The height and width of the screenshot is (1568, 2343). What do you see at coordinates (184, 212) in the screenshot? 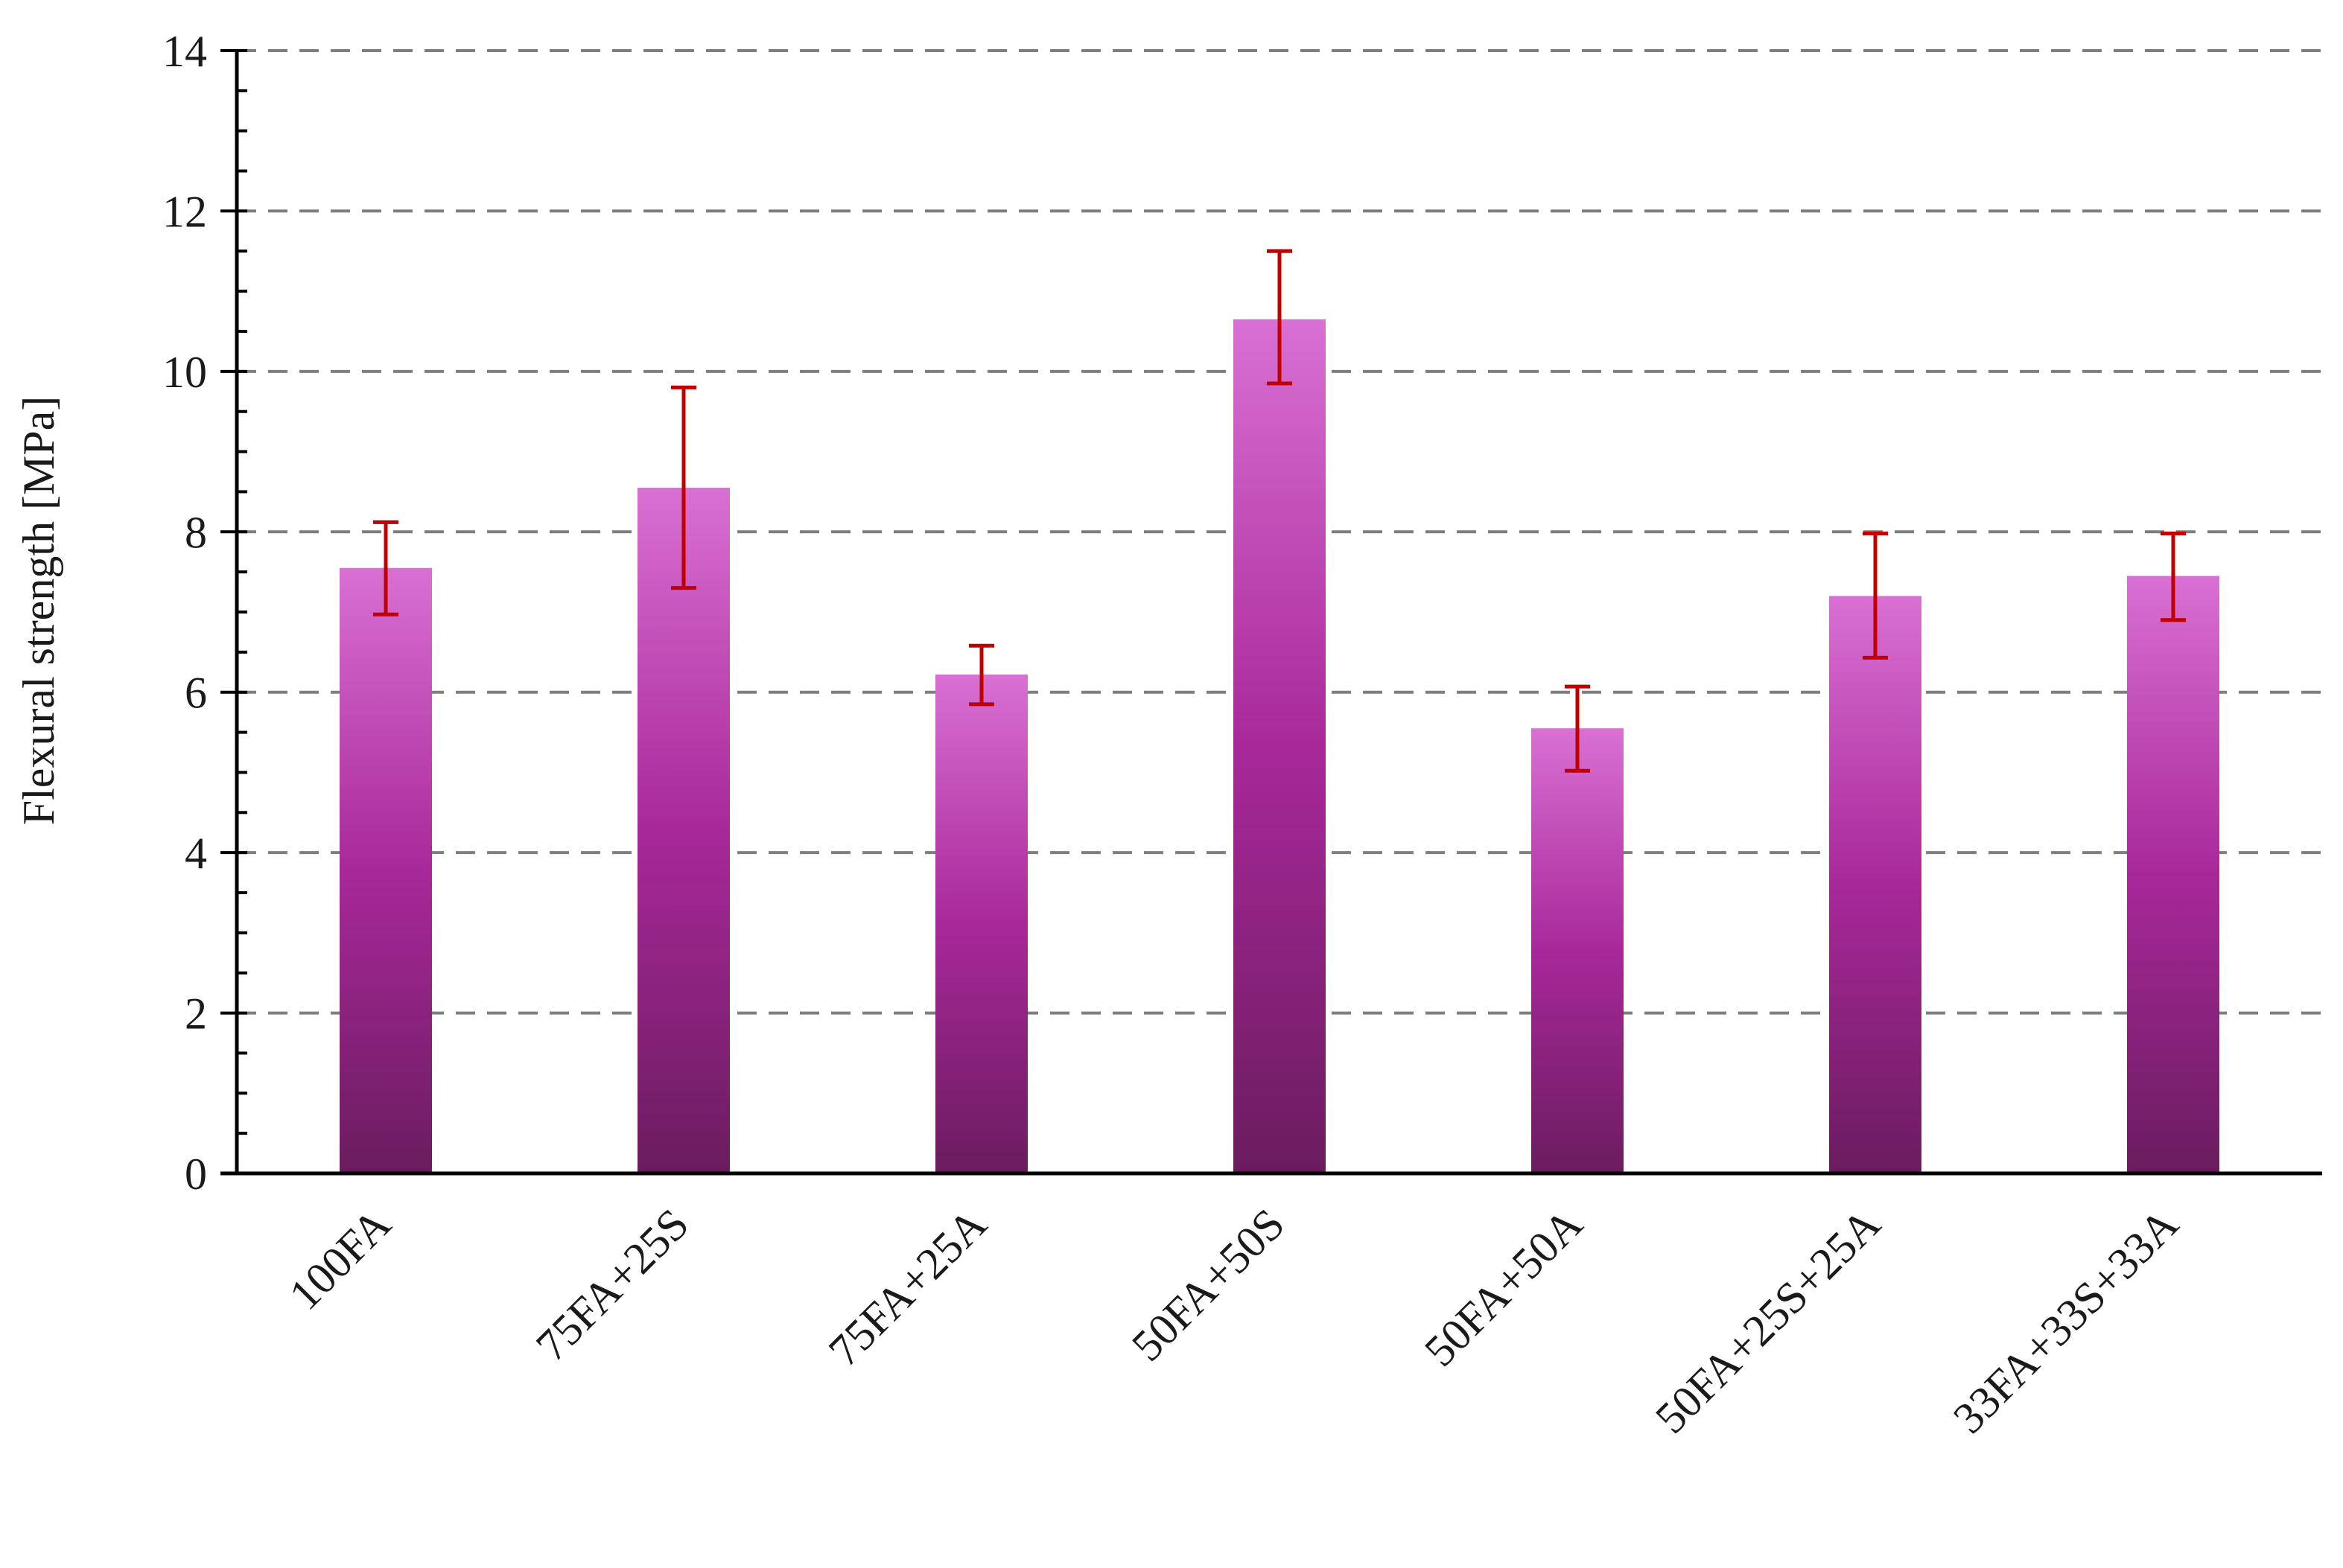
I see `y-tick-label: 12` at bounding box center [184, 212].